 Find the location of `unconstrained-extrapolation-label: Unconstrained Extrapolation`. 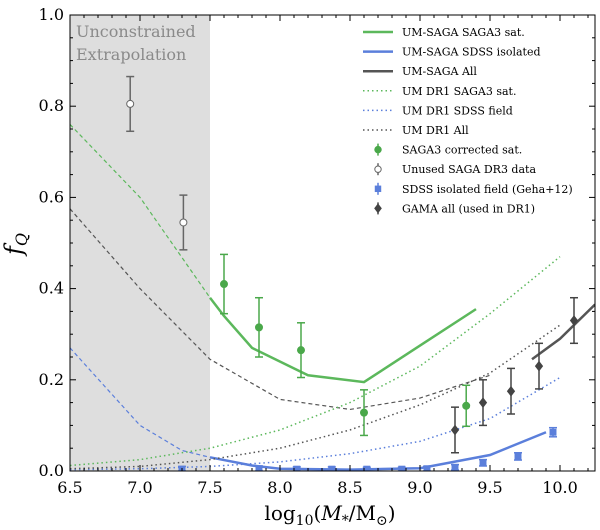

unconstrained-extrapolation-label: Unconstrained Extrapolation is located at coordinates (136, 43).